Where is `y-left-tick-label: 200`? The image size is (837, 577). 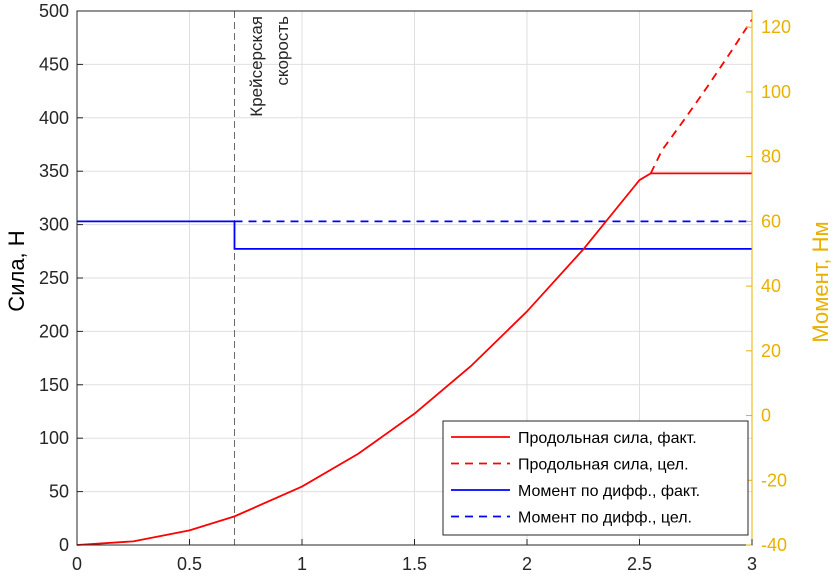 y-left-tick-label: 200 is located at coordinates (54, 331).